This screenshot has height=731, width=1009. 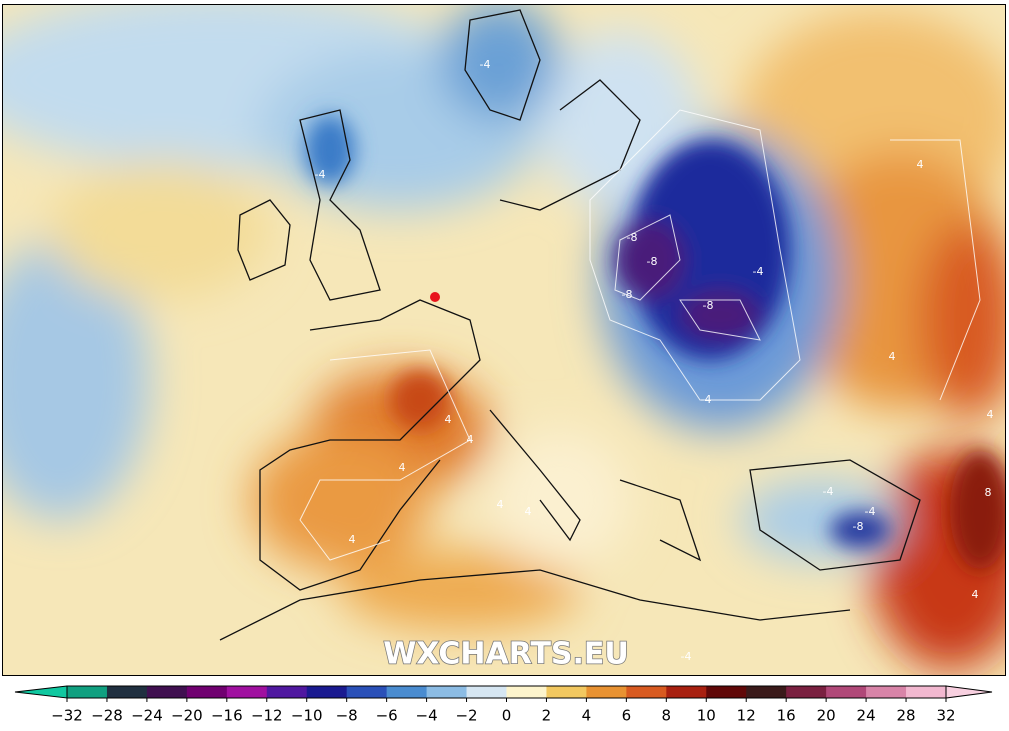 What do you see at coordinates (41, 692) in the screenshot?
I see `colorbar-under` at bounding box center [41, 692].